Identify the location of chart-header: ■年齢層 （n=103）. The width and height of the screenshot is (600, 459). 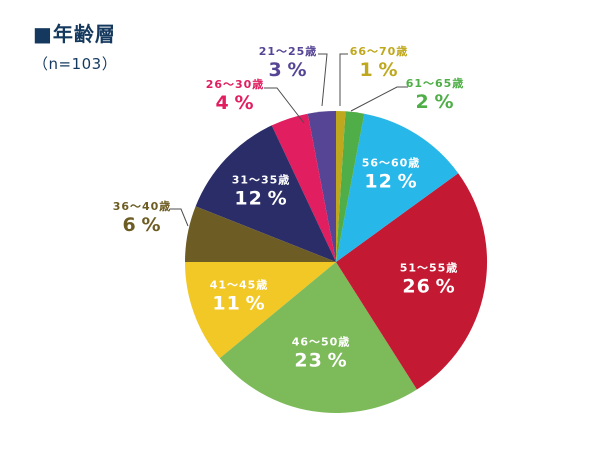
(75, 48).